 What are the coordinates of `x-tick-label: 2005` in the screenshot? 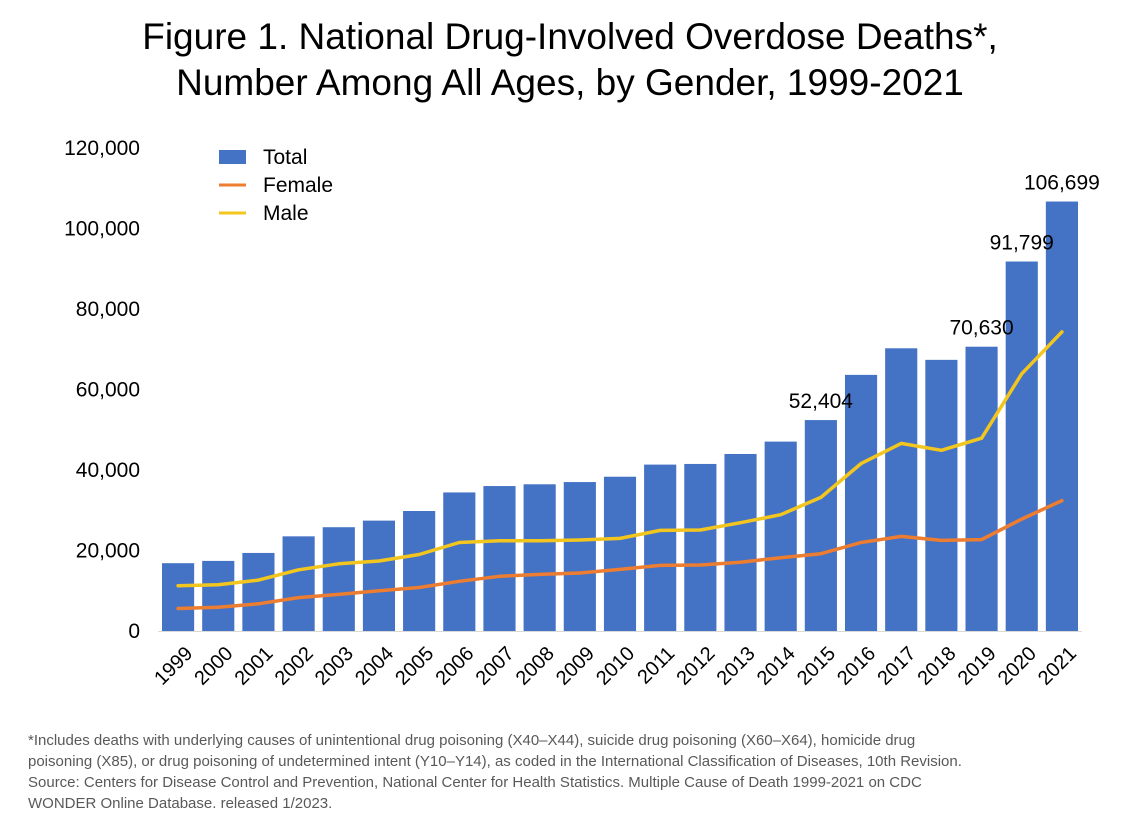 It's located at (414, 666).